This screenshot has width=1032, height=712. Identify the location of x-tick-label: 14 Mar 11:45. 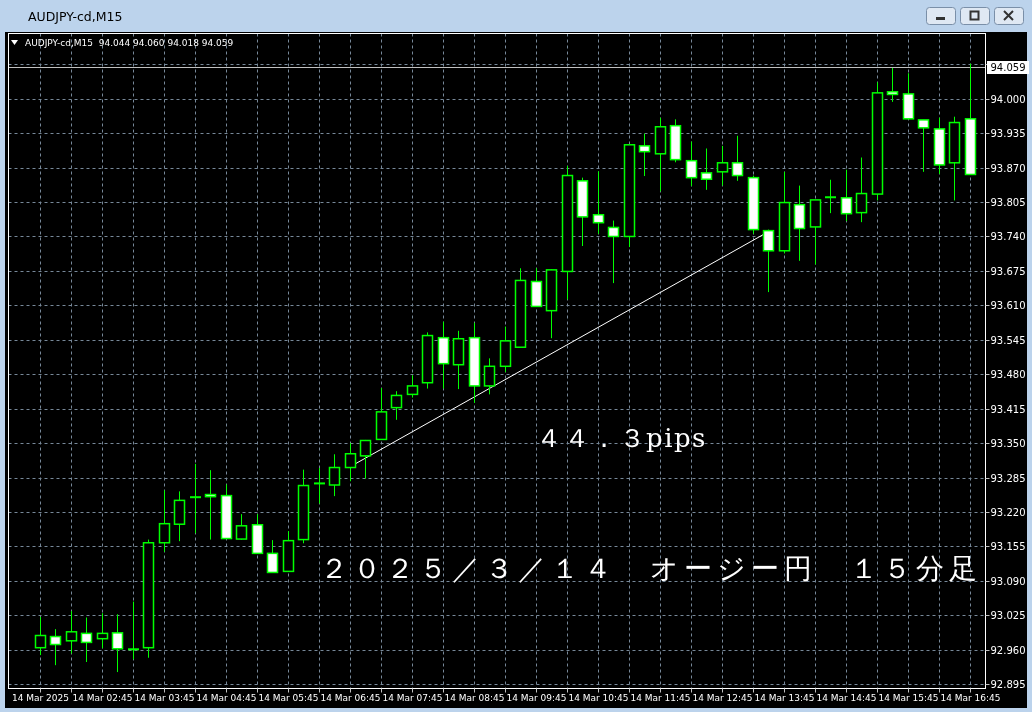
(660, 697).